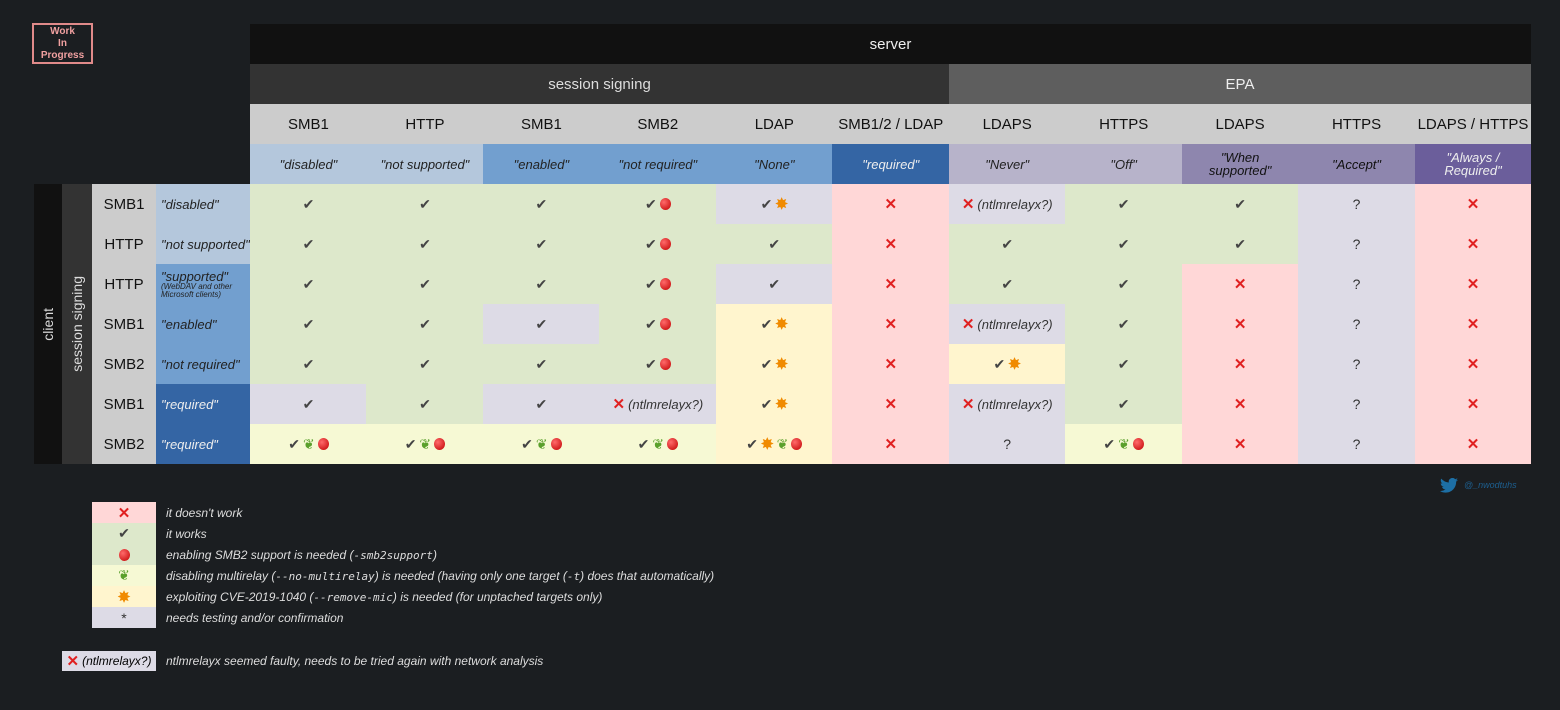 The height and width of the screenshot is (710, 1560). Describe the element at coordinates (260, 555) in the screenshot. I see `legend-text-part: enabling SMB2 support is needed (` at that location.